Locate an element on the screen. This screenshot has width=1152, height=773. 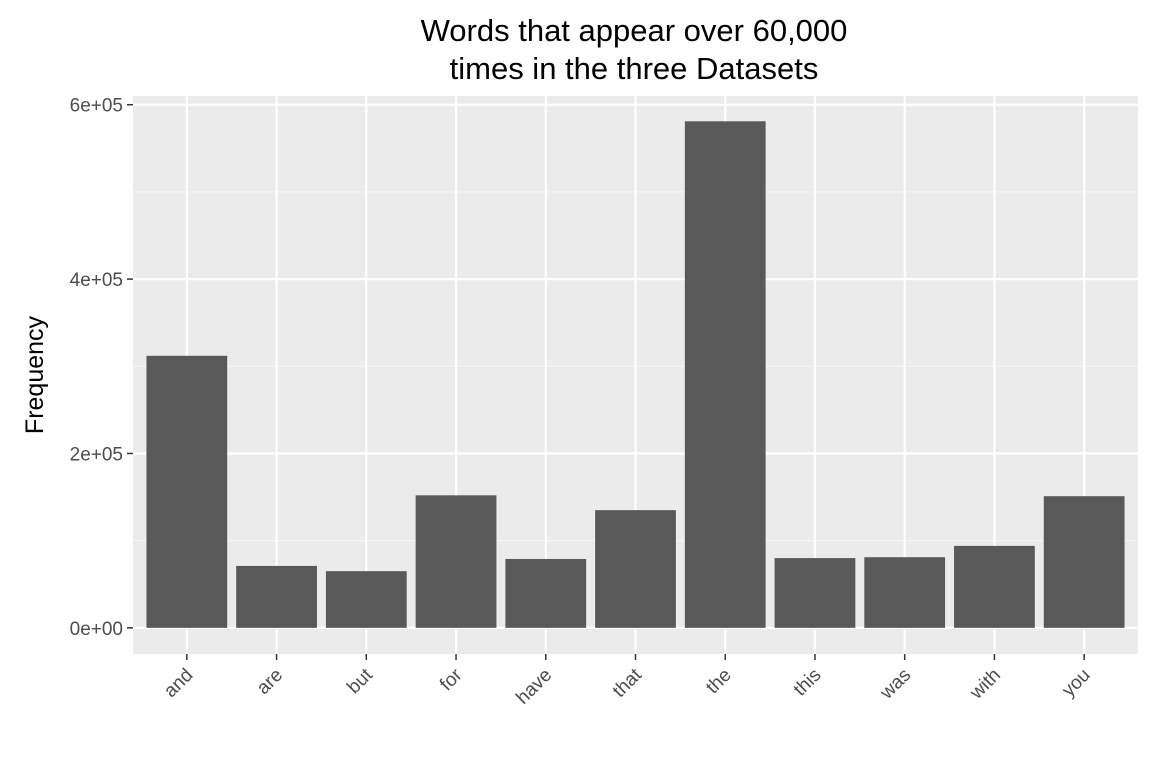
x-tick-label-and: and is located at coordinates (178, 683).